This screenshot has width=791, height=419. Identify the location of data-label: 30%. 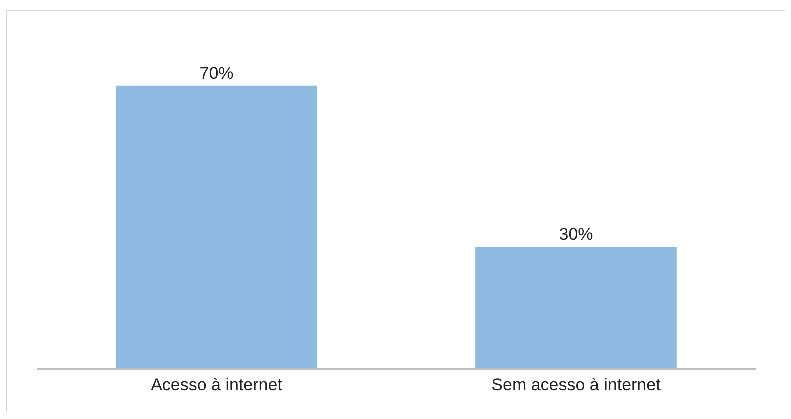
(576, 234).